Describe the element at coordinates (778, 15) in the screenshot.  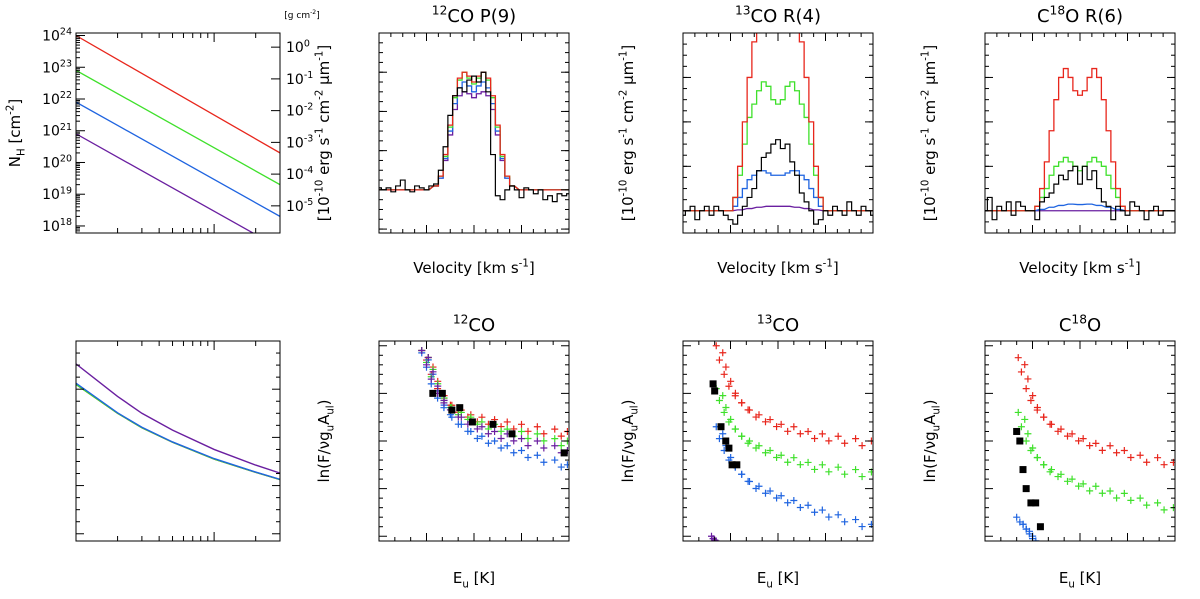
I see `co13line-title: 13CO R(4)` at that location.